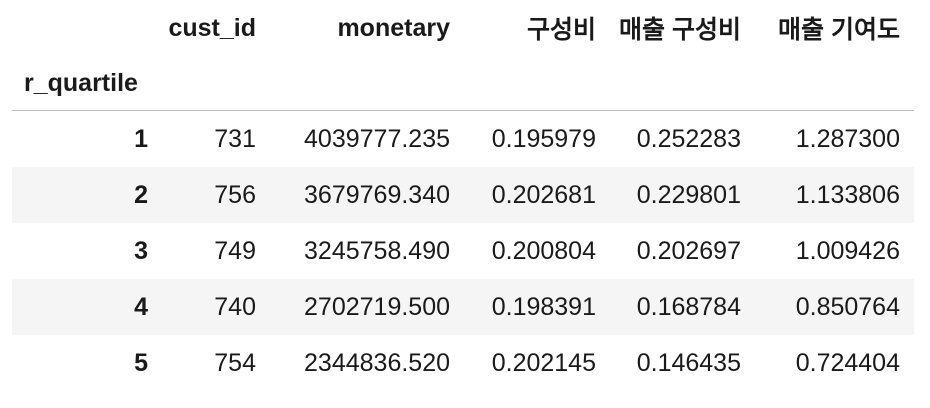  What do you see at coordinates (463, 28) in the screenshot?
I see `column-header-row: cust_id monetary 구성비 매출 구성비 매출 기여도` at bounding box center [463, 28].